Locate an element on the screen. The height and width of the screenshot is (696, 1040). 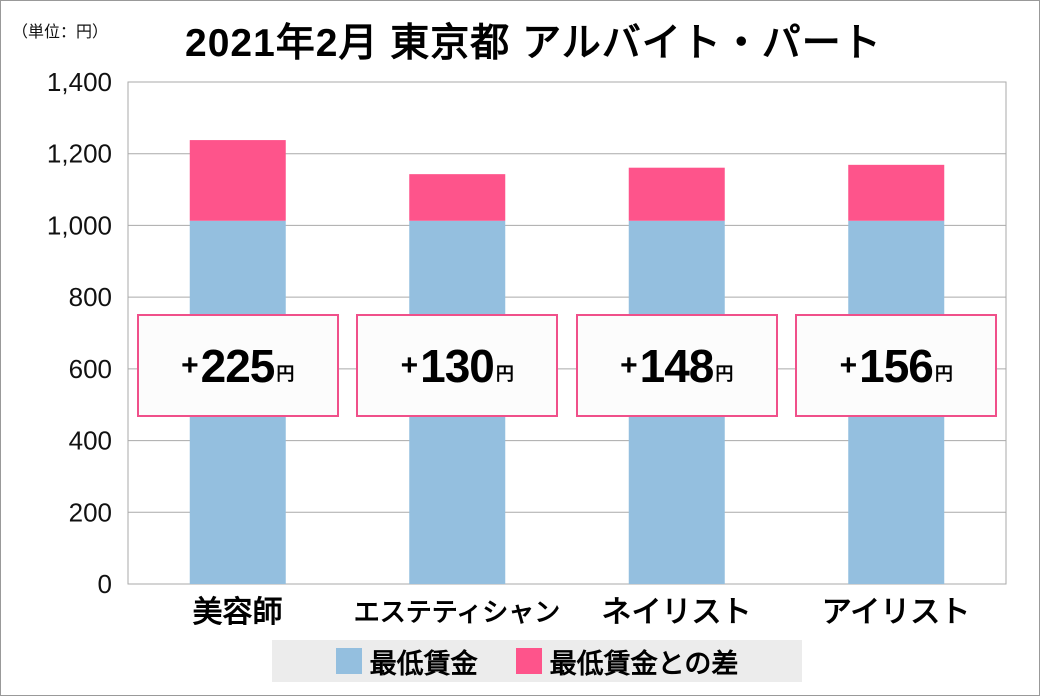
y-tick-label: 1,000 is located at coordinates (79, 225).